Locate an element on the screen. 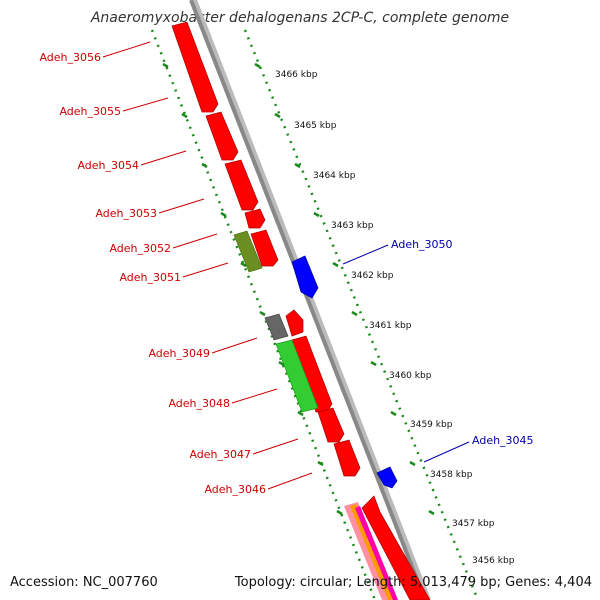 Image resolution: width=600 pixels, height=600 pixels. gene-label-adeh-3049: Adeh_3049 is located at coordinates (179, 353).